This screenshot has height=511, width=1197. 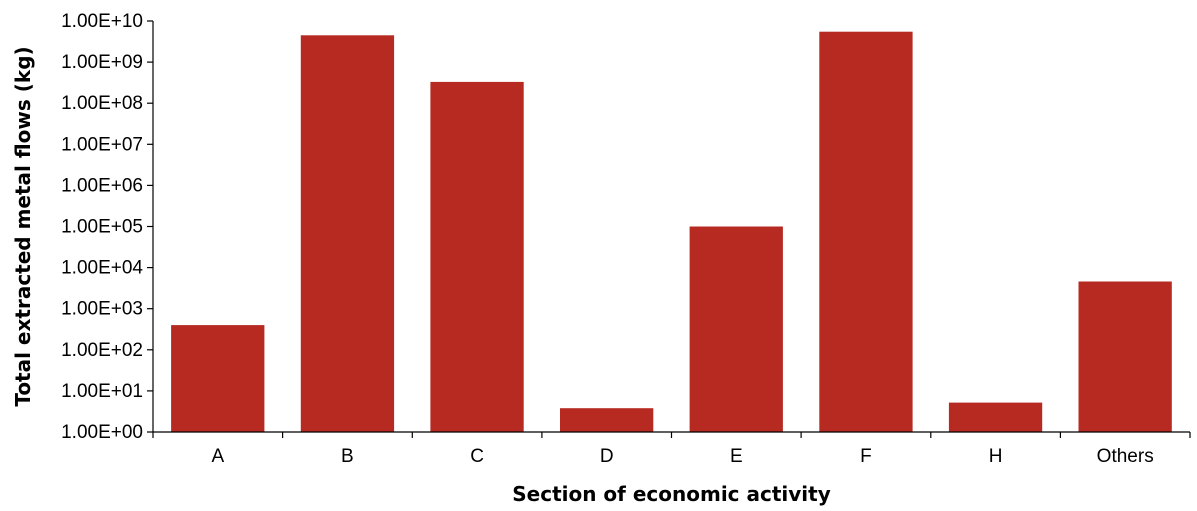 I want to click on x-axis-title: Section of economic activity, so click(x=671, y=494).